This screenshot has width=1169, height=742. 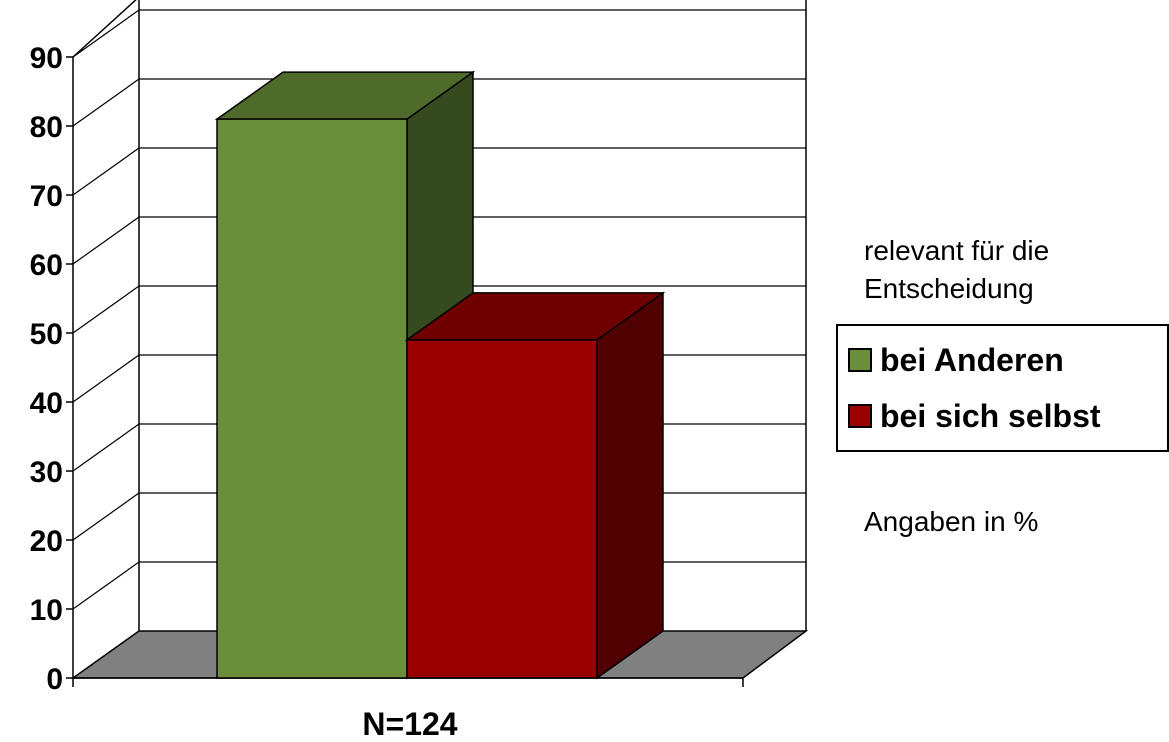 I want to click on y-tick-label-80: 80, so click(x=46, y=127).